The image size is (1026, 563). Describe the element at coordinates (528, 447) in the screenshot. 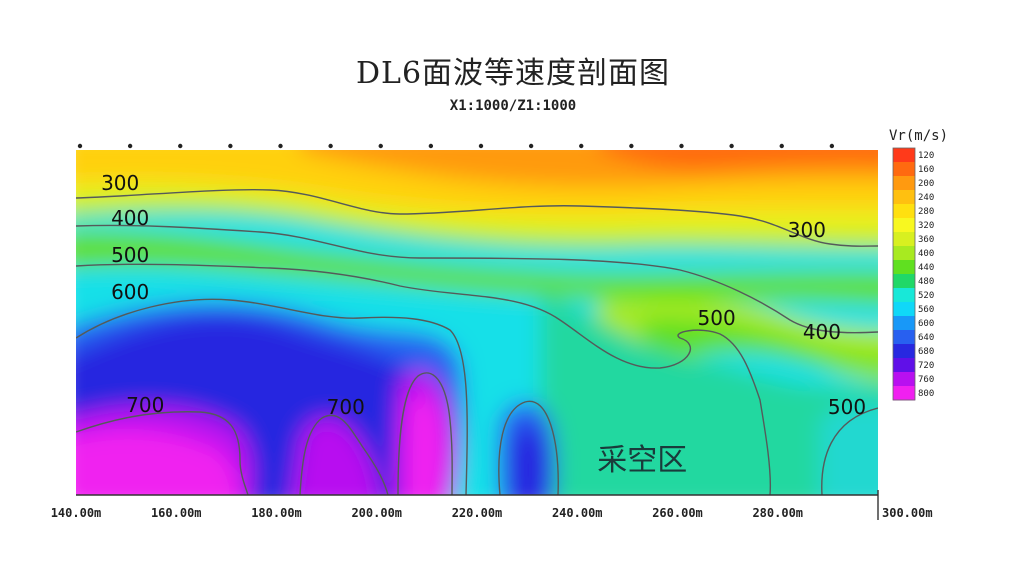

I see `contour-line-600-pocket` at that location.